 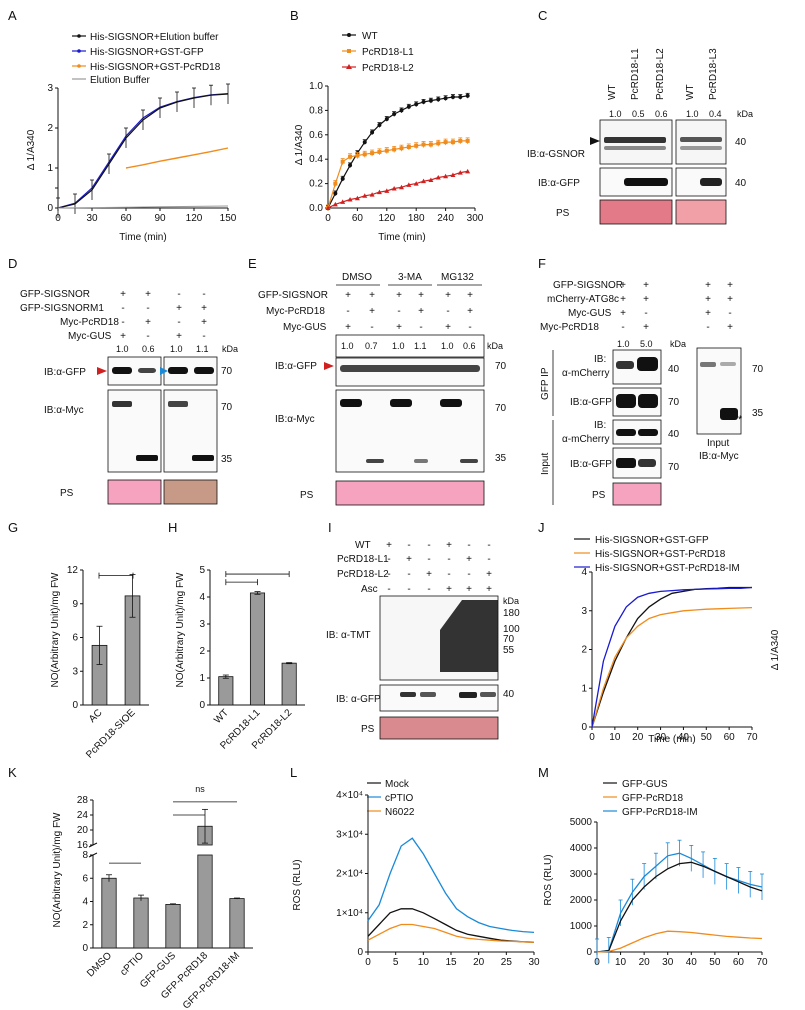 What do you see at coordinates (718, 443) in the screenshot?
I see `inset-f-title: Input` at bounding box center [718, 443].